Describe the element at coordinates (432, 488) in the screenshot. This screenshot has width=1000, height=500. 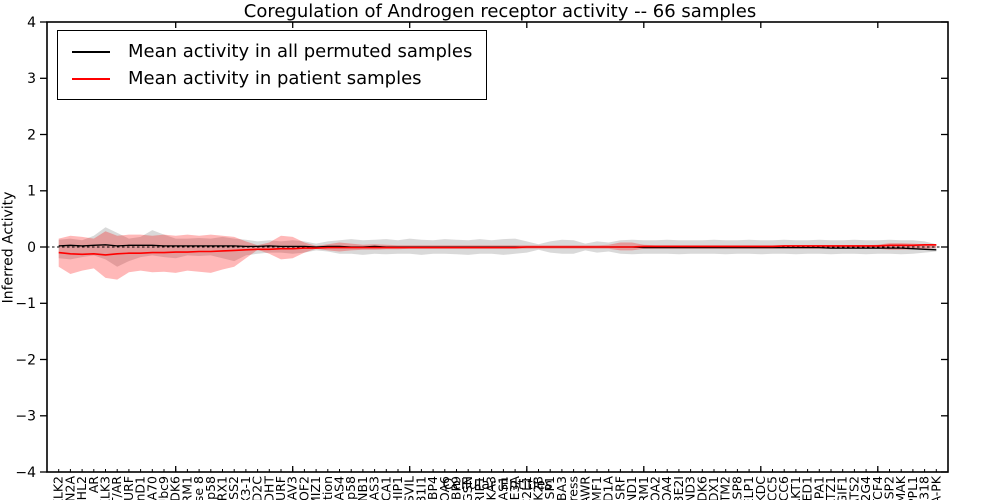
I see `x-category-label: FKBP4` at that location.